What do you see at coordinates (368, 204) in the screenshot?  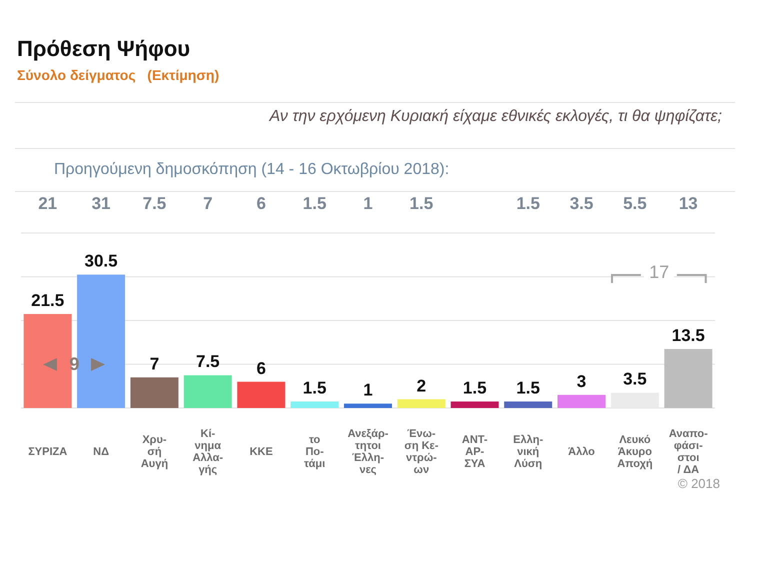 I see `text: 1` at bounding box center [368, 204].